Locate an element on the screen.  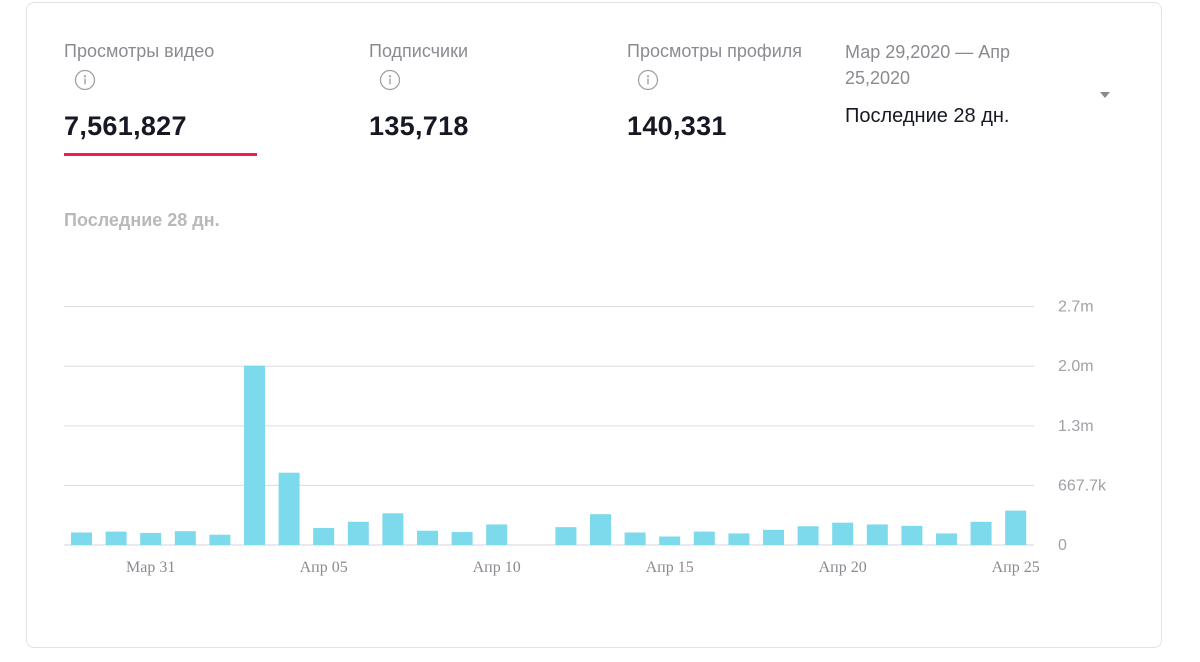
y-tick-label: 2.7m is located at coordinates (1076, 307).